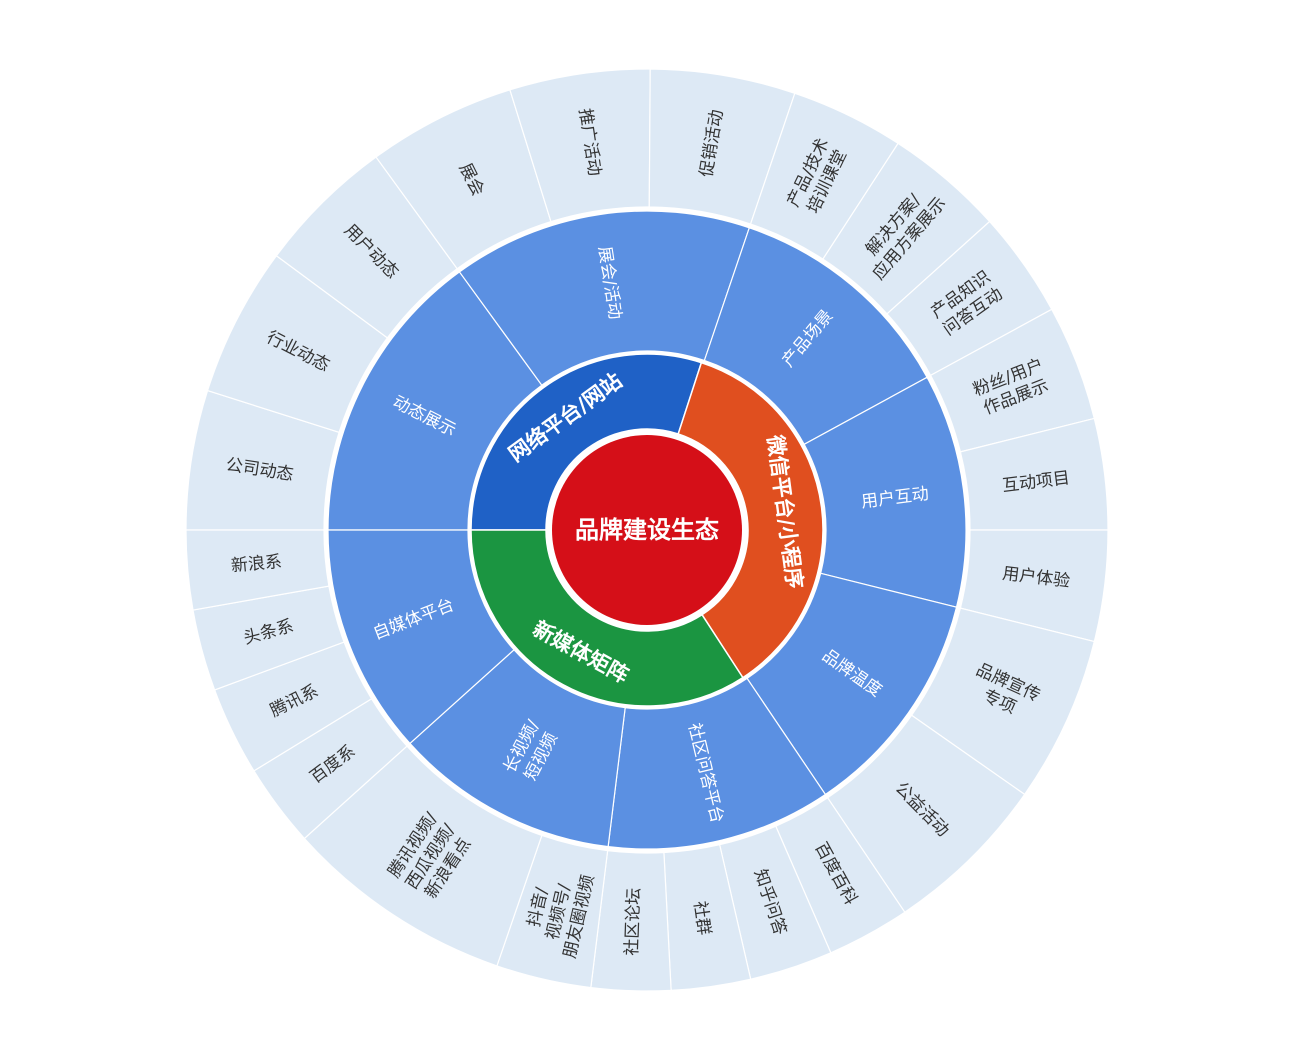 Image resolution: width=1300 pixels, height=1062 pixels. I want to click on channel-label-line: 新浪系, so click(256, 564).